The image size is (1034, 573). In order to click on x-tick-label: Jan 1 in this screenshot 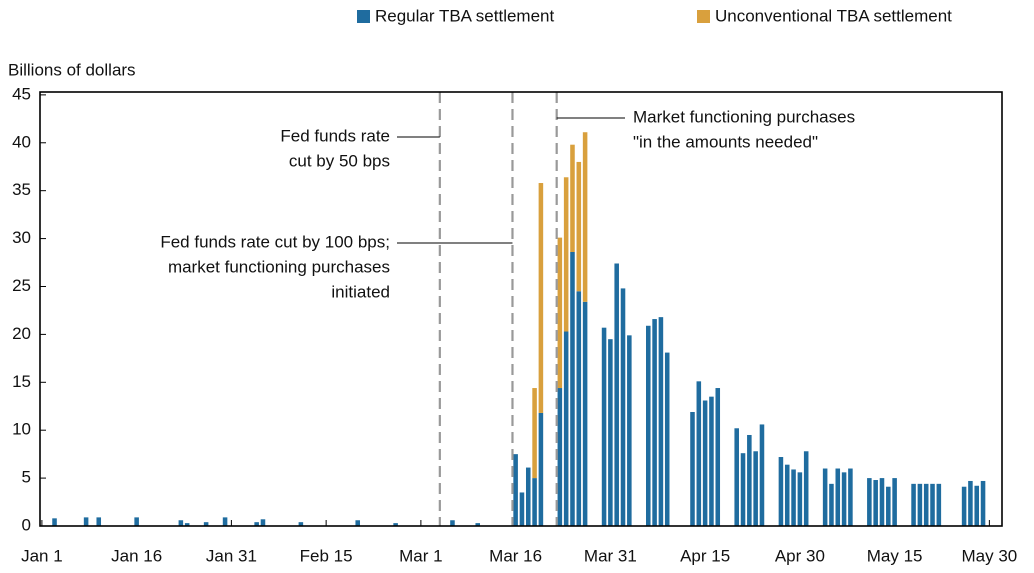, I will do `click(42, 555)`.